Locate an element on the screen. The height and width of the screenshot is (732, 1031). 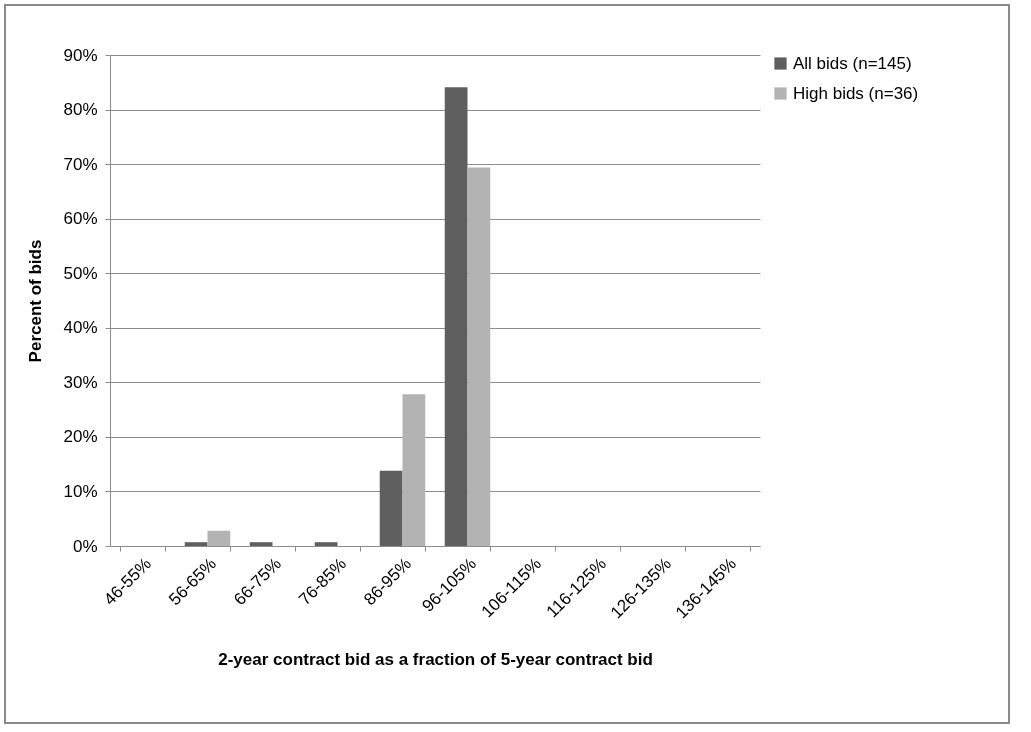
y-tick-label: 0% is located at coordinates (85, 546).